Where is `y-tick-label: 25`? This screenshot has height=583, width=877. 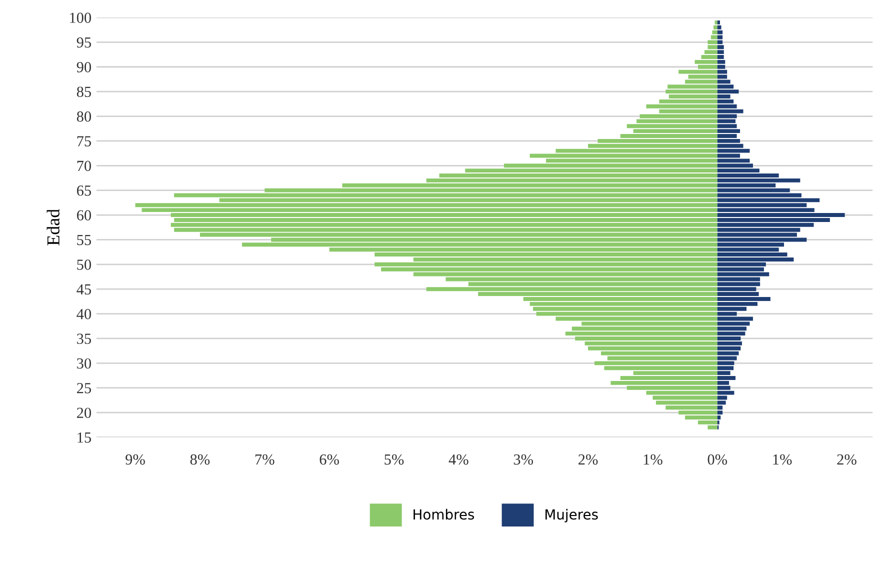
y-tick-label: 25 is located at coordinates (84, 388).